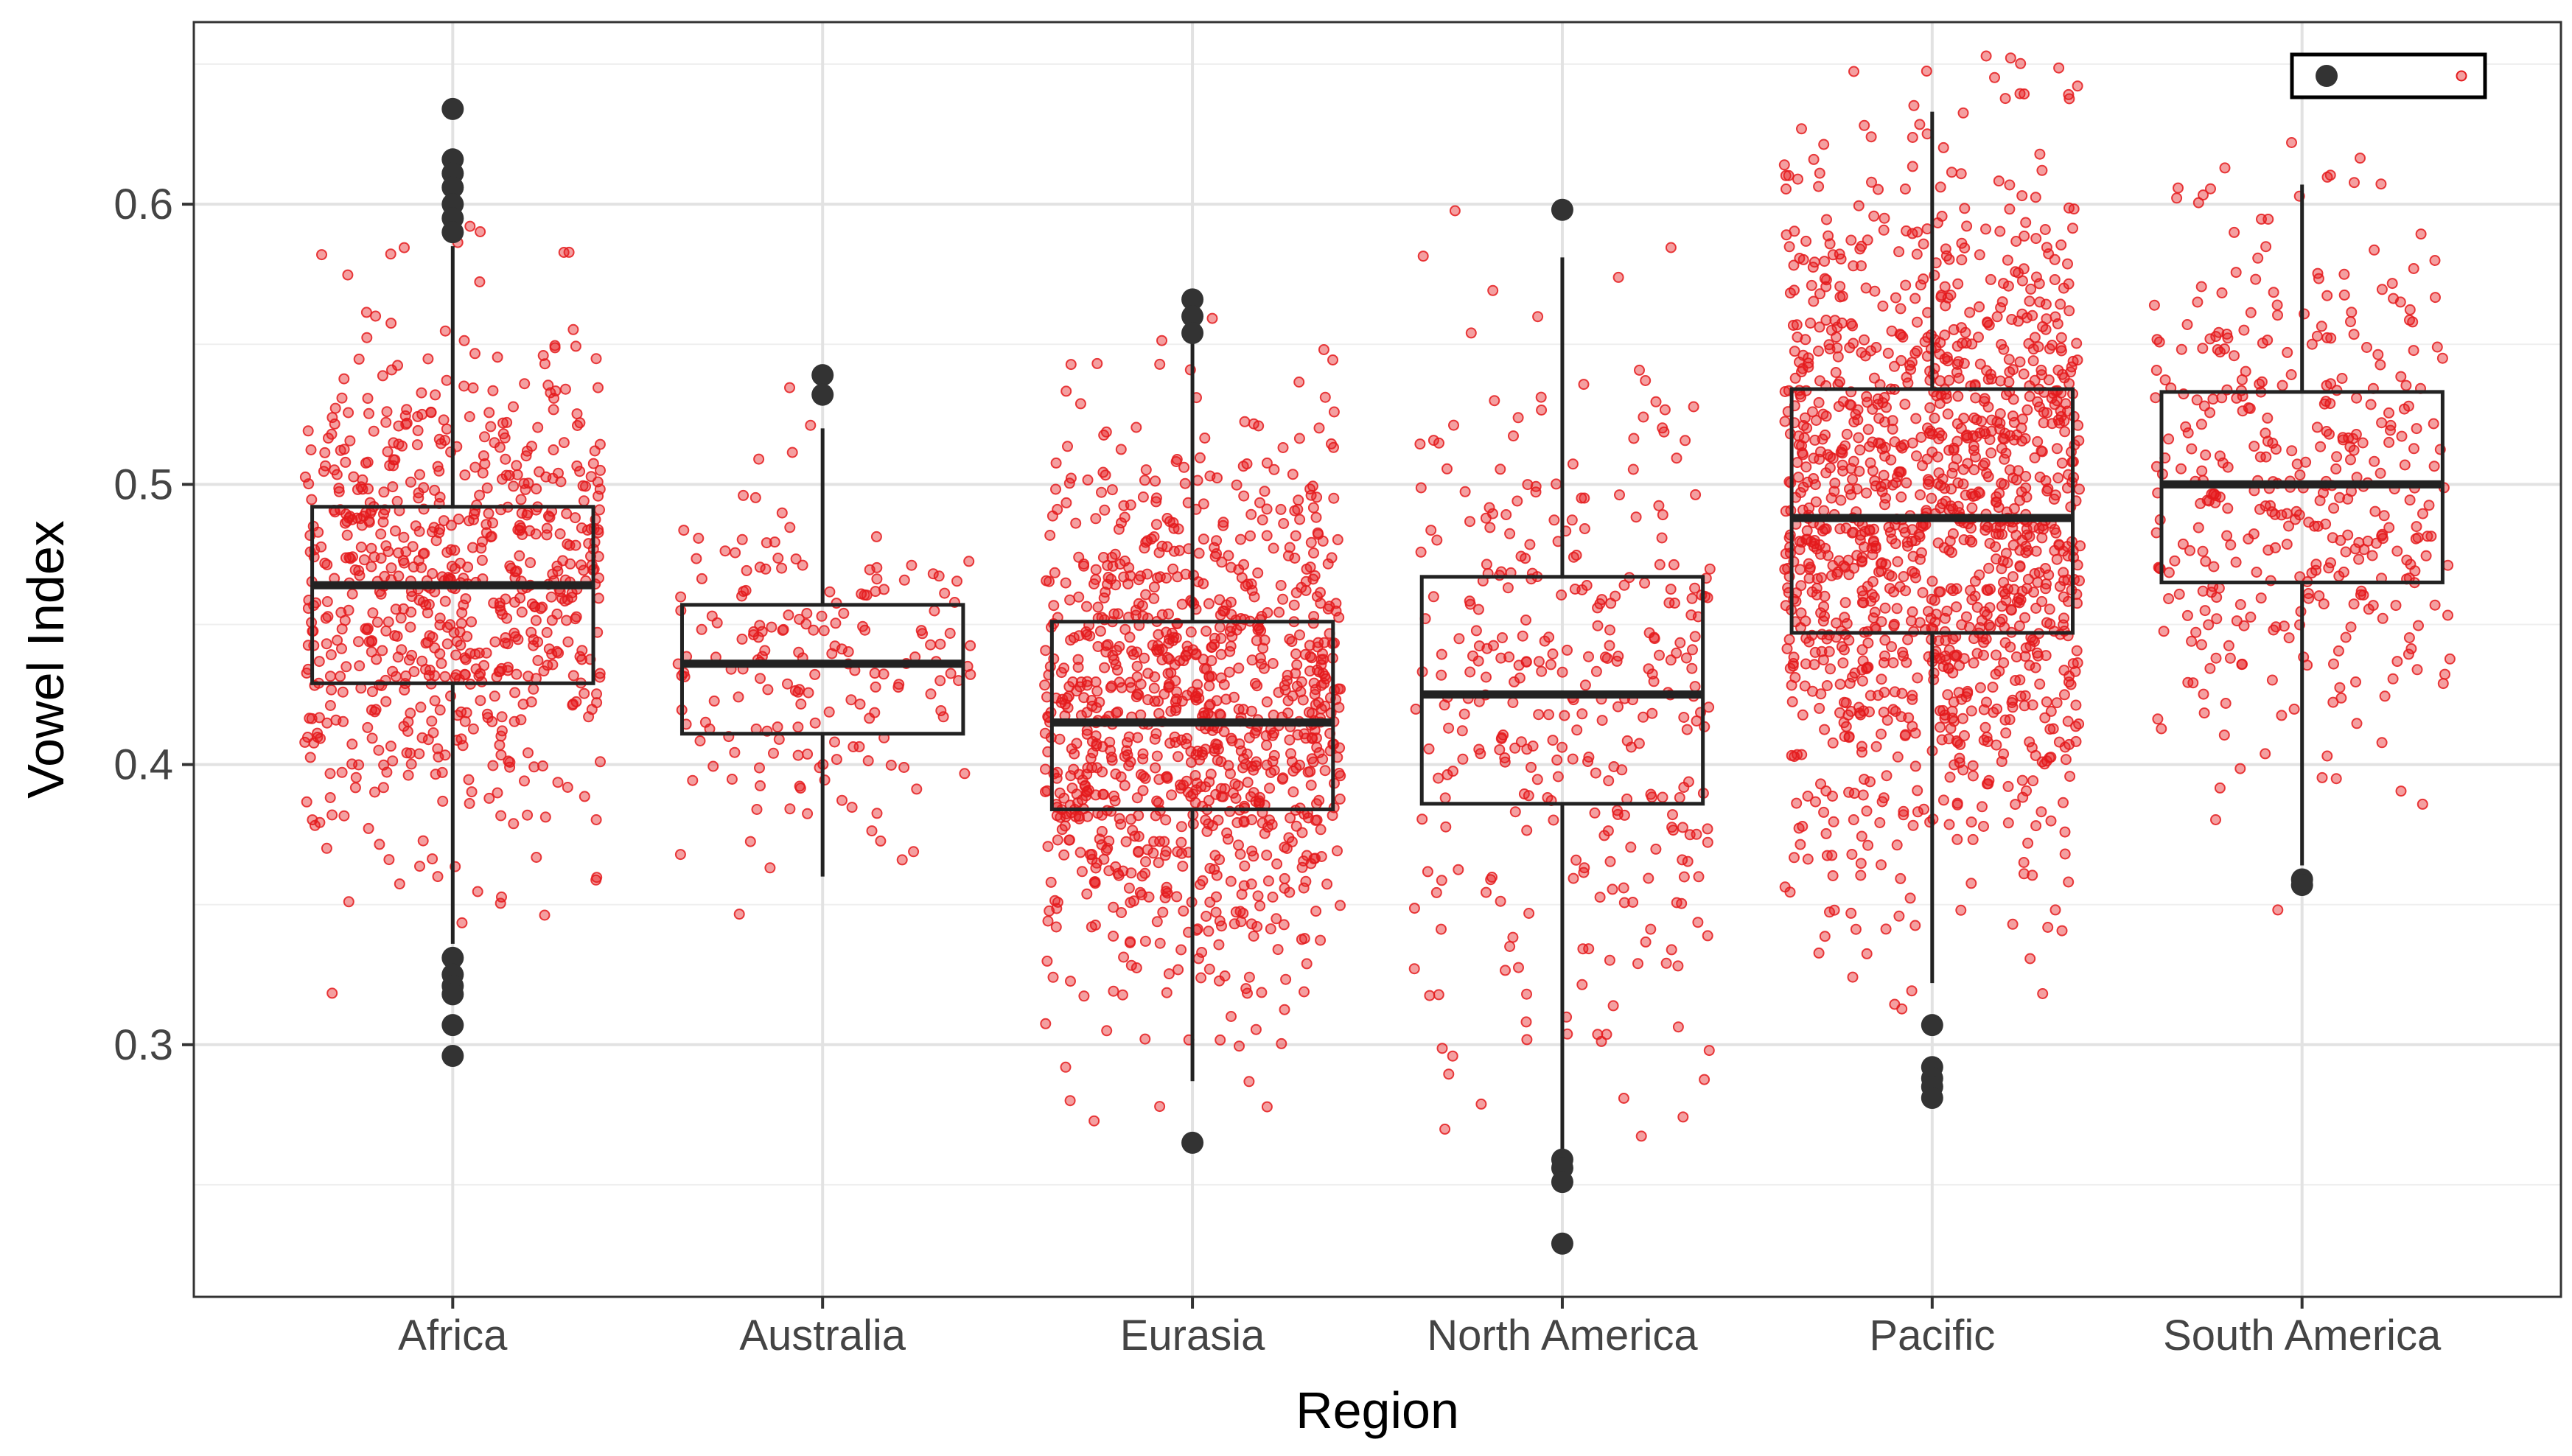 The height and width of the screenshot is (1456, 2572). What do you see at coordinates (452, 108) in the screenshot?
I see `outlier-point` at bounding box center [452, 108].